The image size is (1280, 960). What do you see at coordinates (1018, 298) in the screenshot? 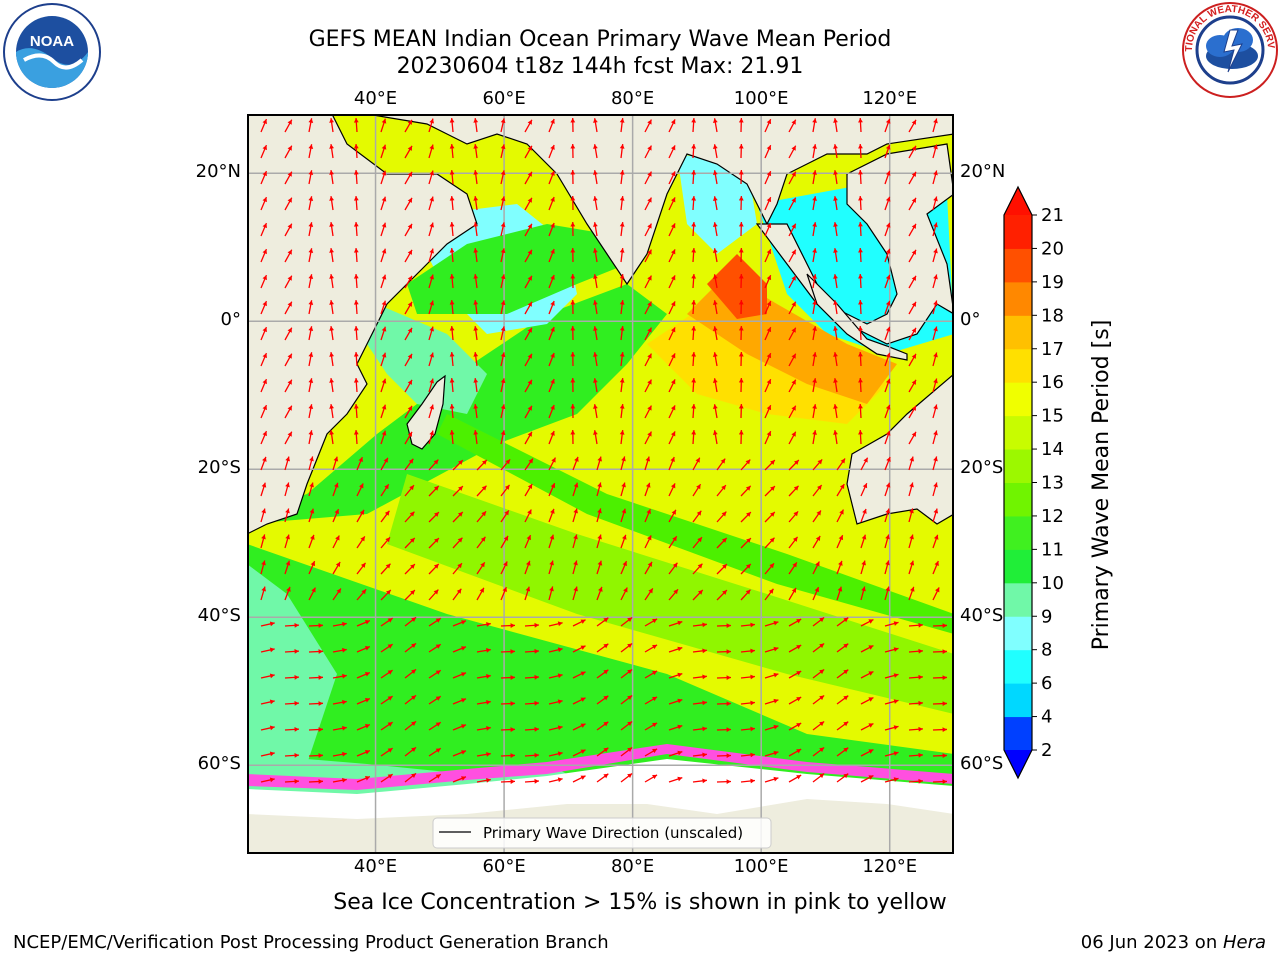
I see `colorbar-segment` at bounding box center [1018, 298].